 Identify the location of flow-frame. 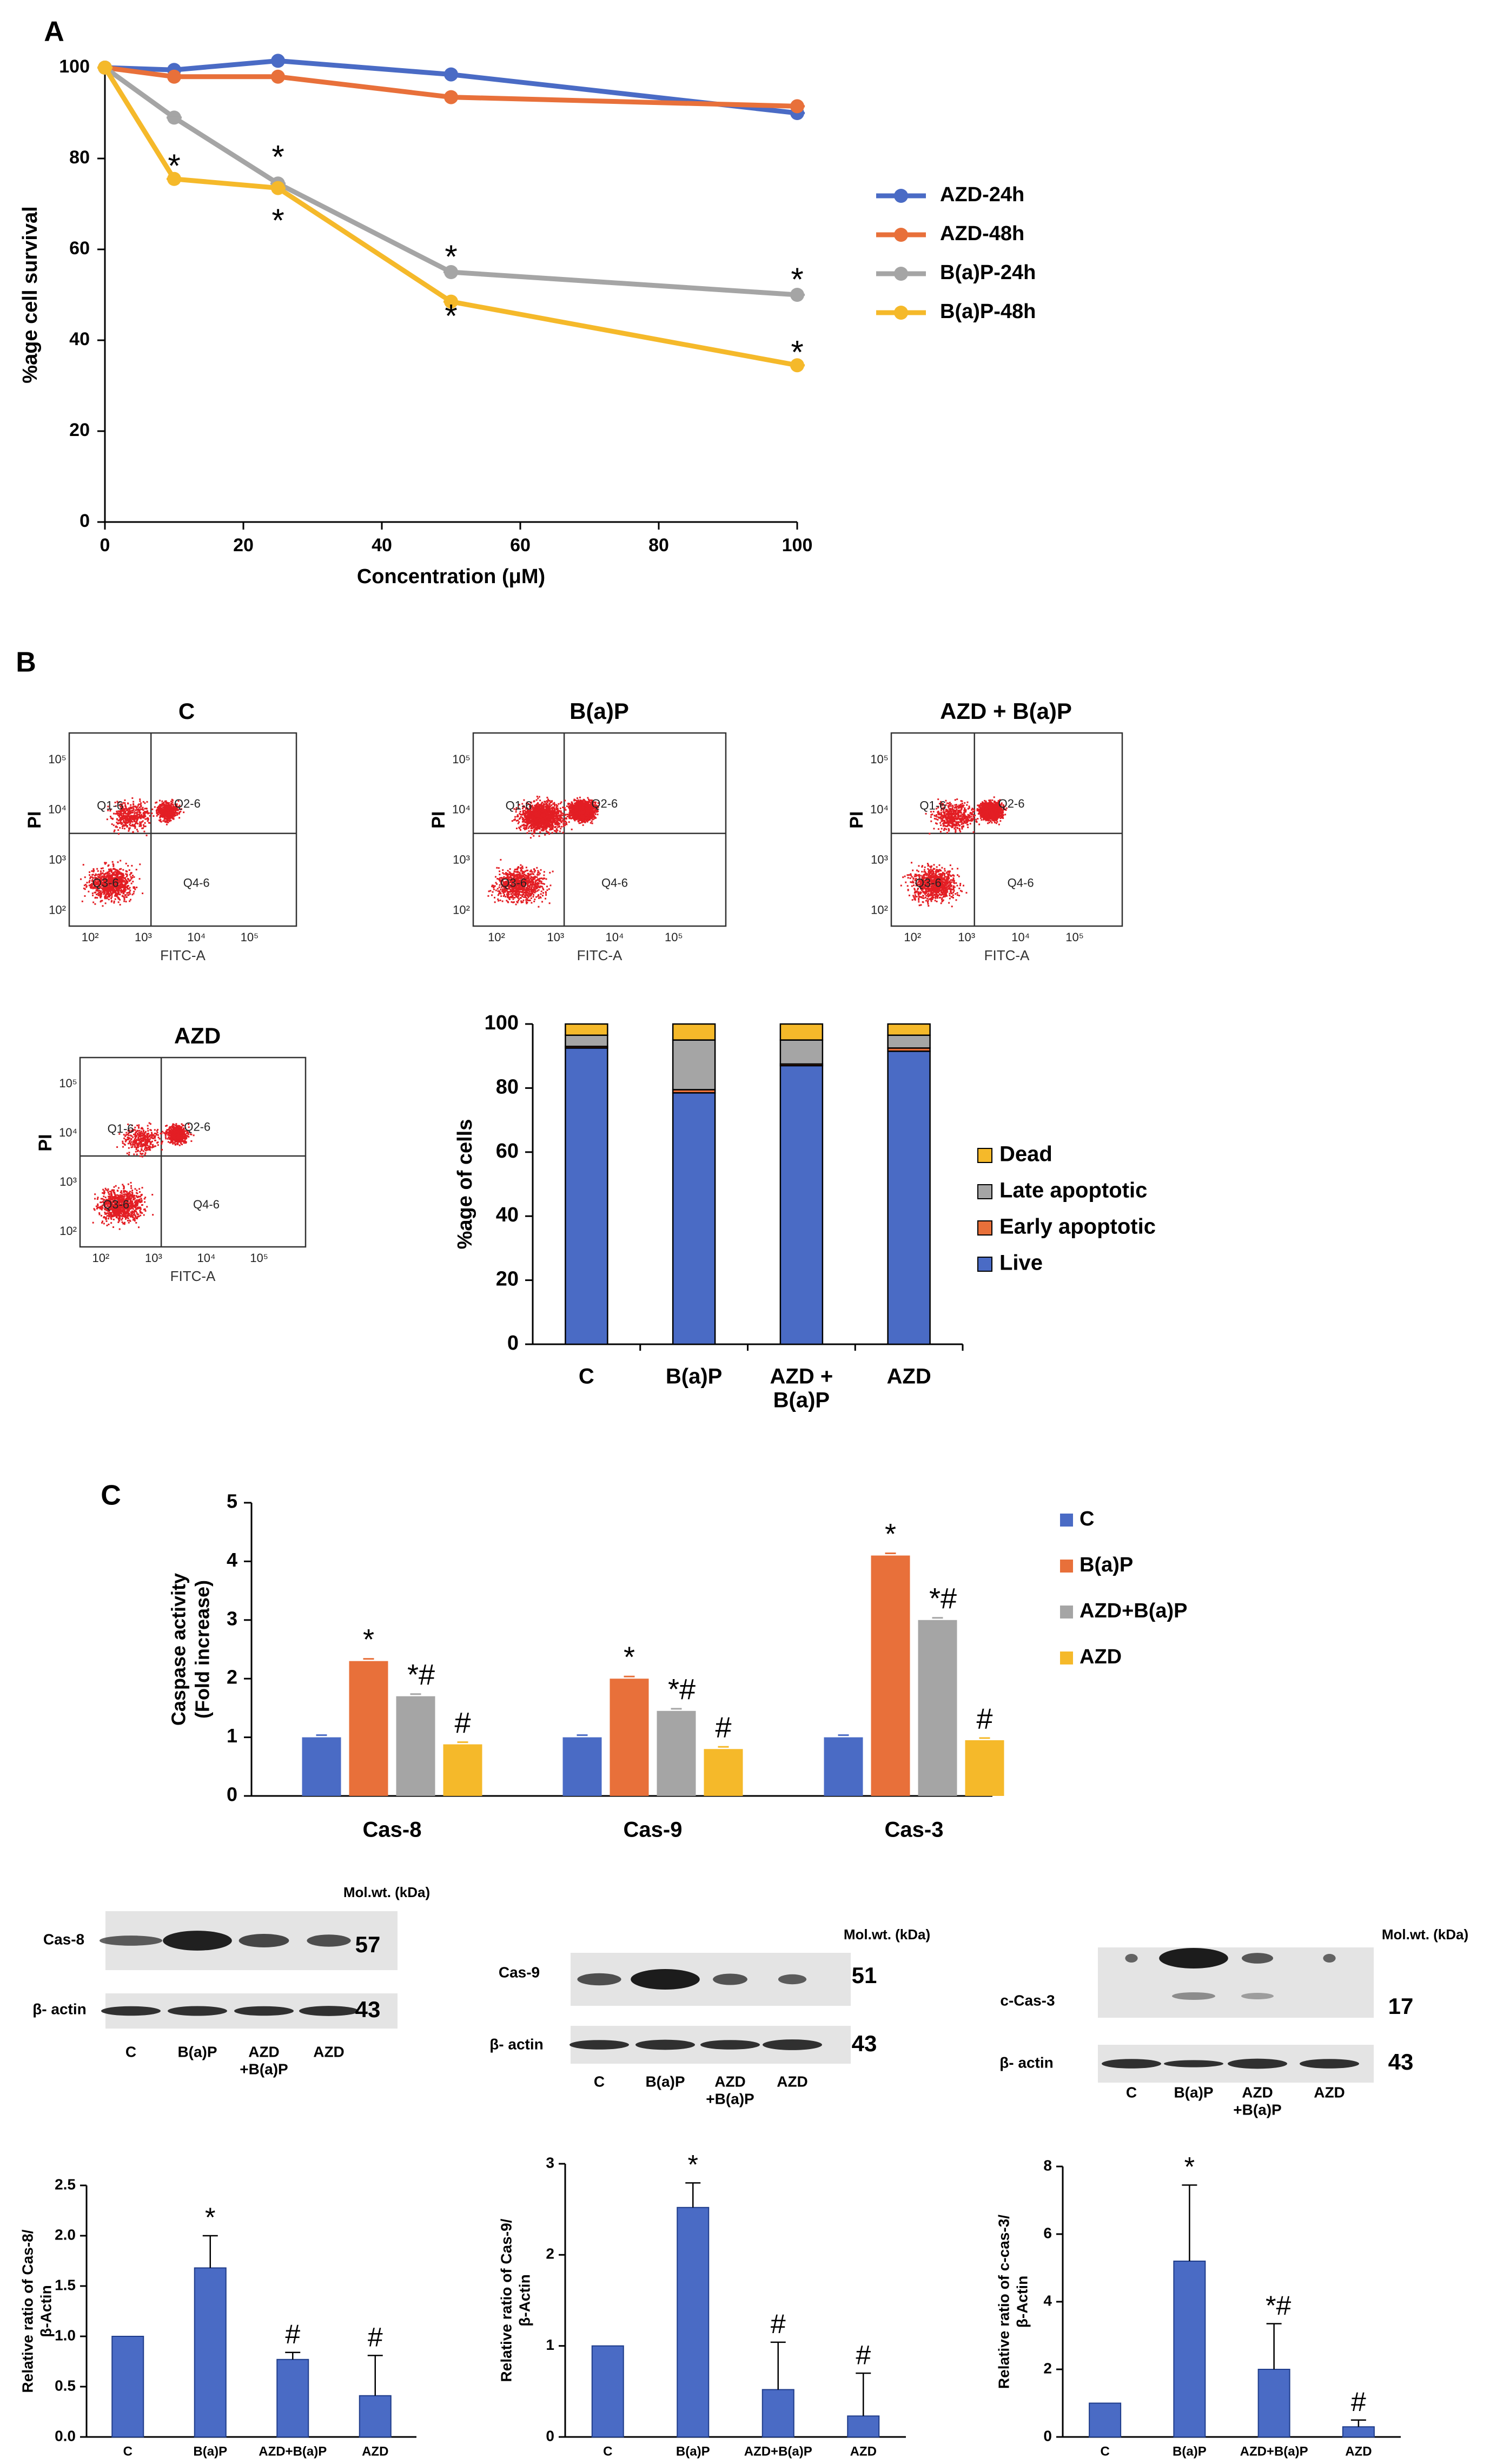
(183, 830).